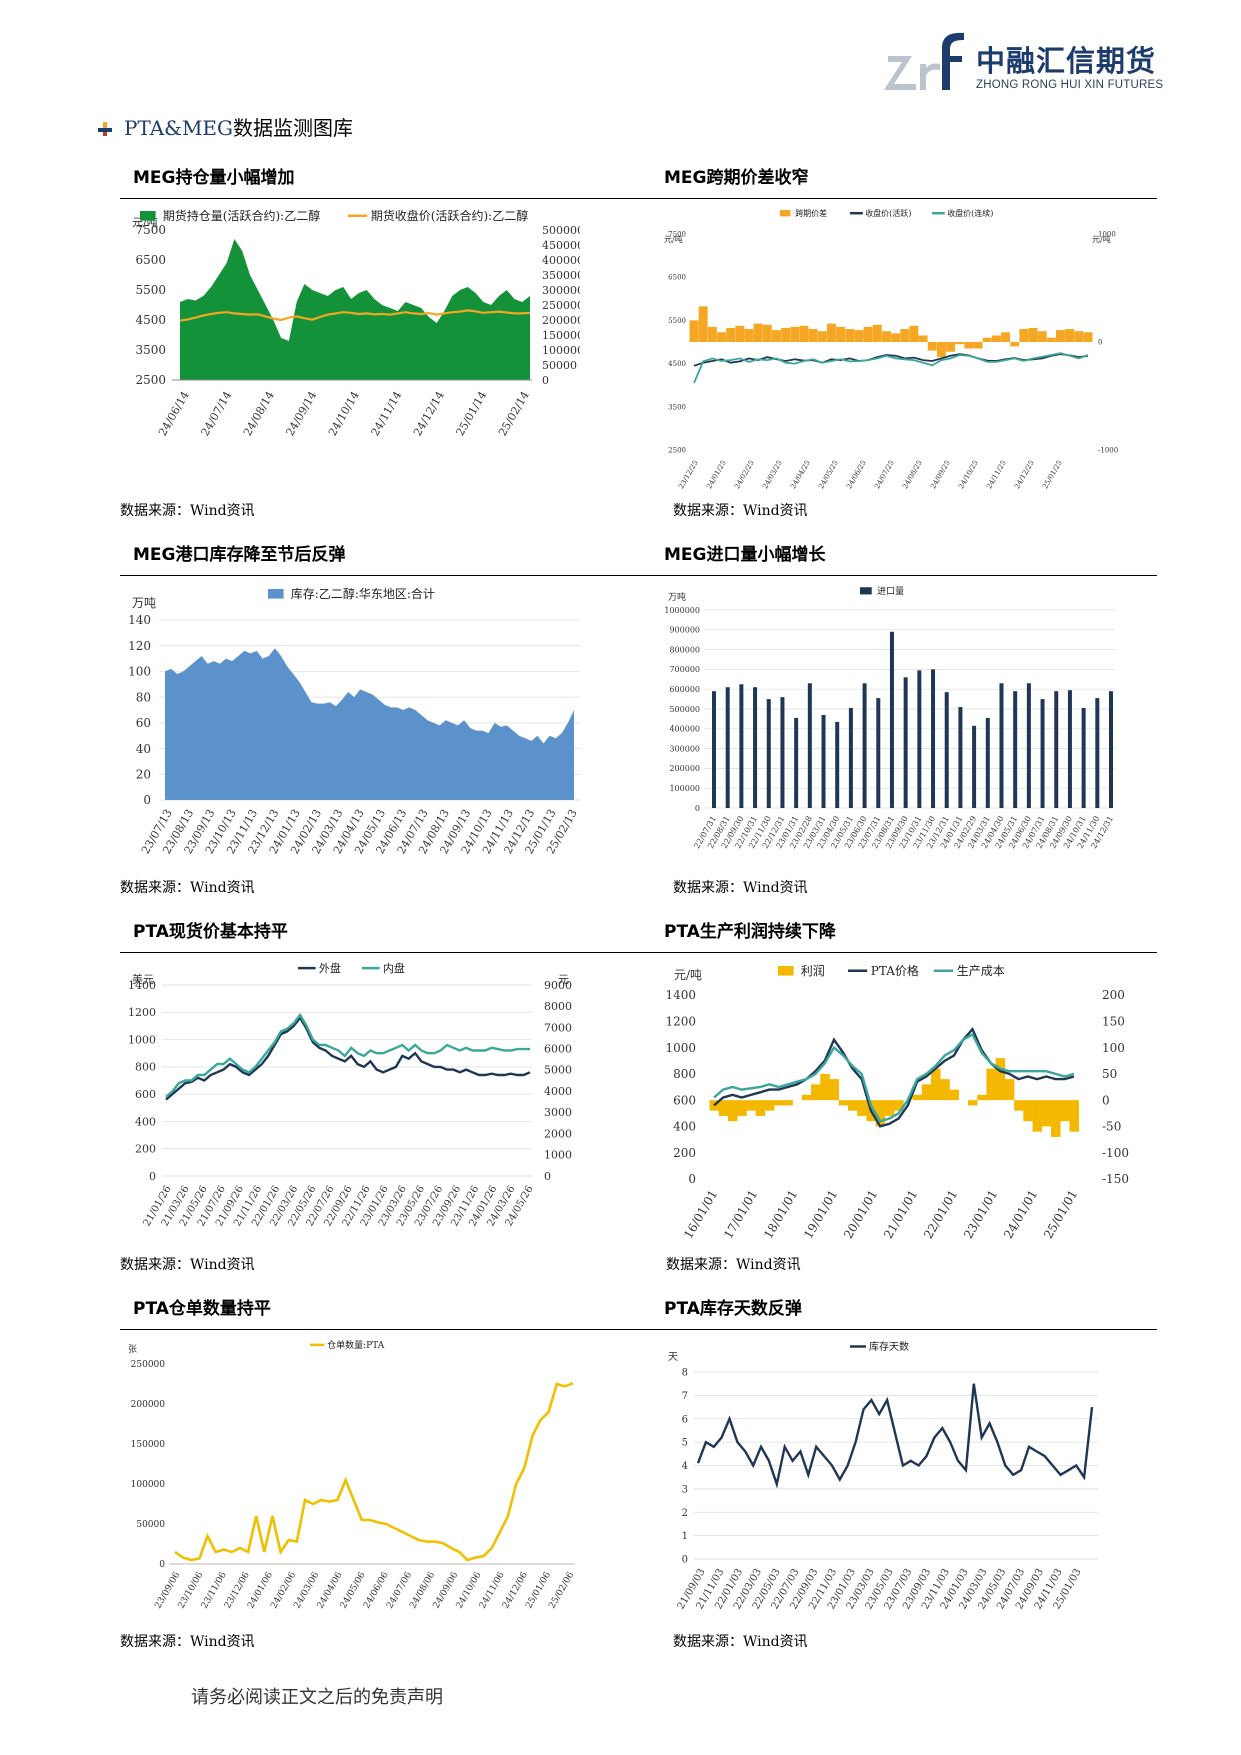  I want to click on y-tick-label: 6500, so click(677, 278).